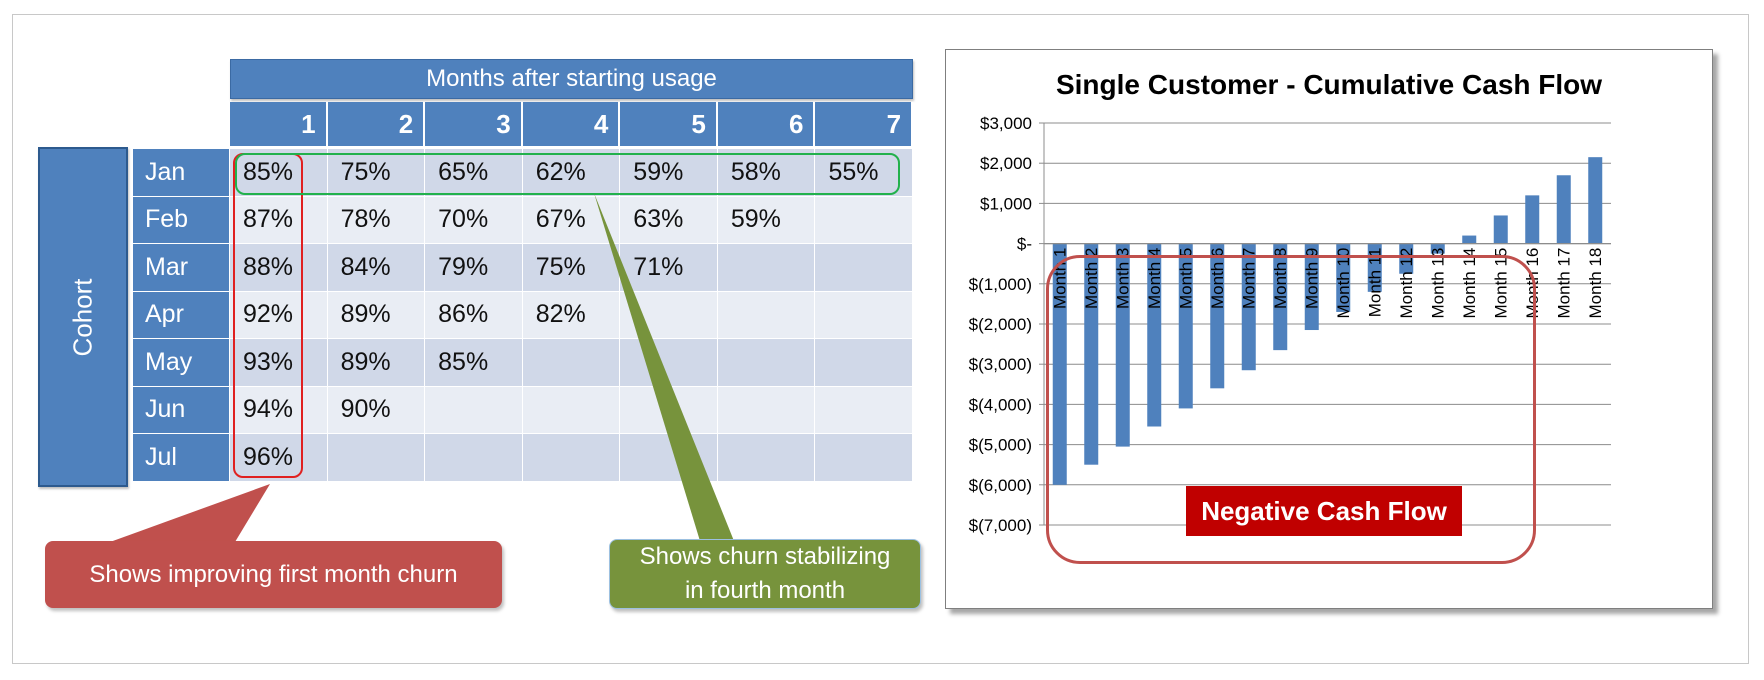  What do you see at coordinates (1291, 409) in the screenshot?
I see `negative-region-outline` at bounding box center [1291, 409].